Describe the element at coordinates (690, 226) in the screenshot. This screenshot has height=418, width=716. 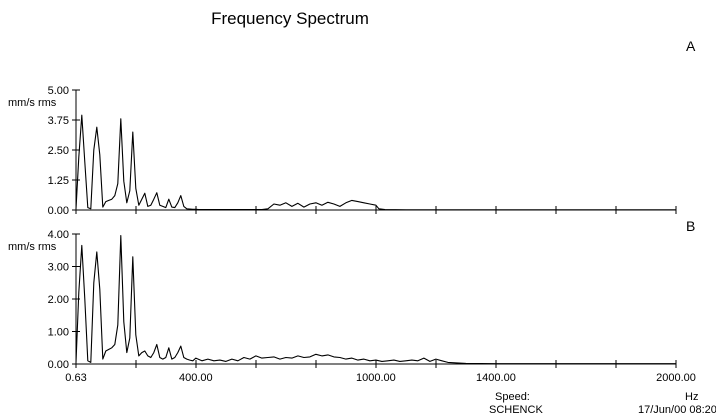
I see `panel-label-b: B` at that location.